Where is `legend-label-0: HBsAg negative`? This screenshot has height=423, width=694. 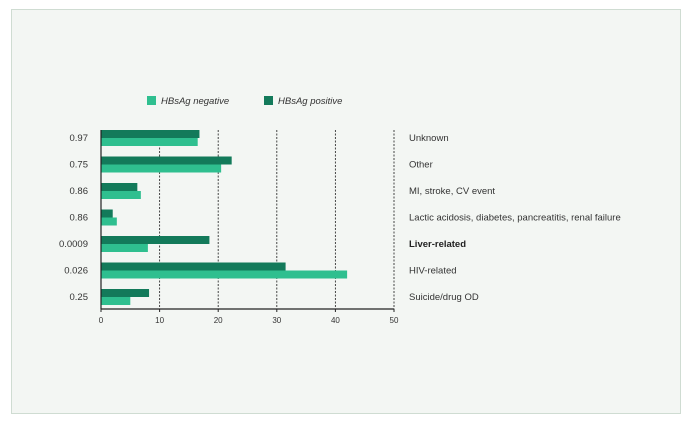 legend-label-0: HBsAg negative is located at coordinates (195, 101).